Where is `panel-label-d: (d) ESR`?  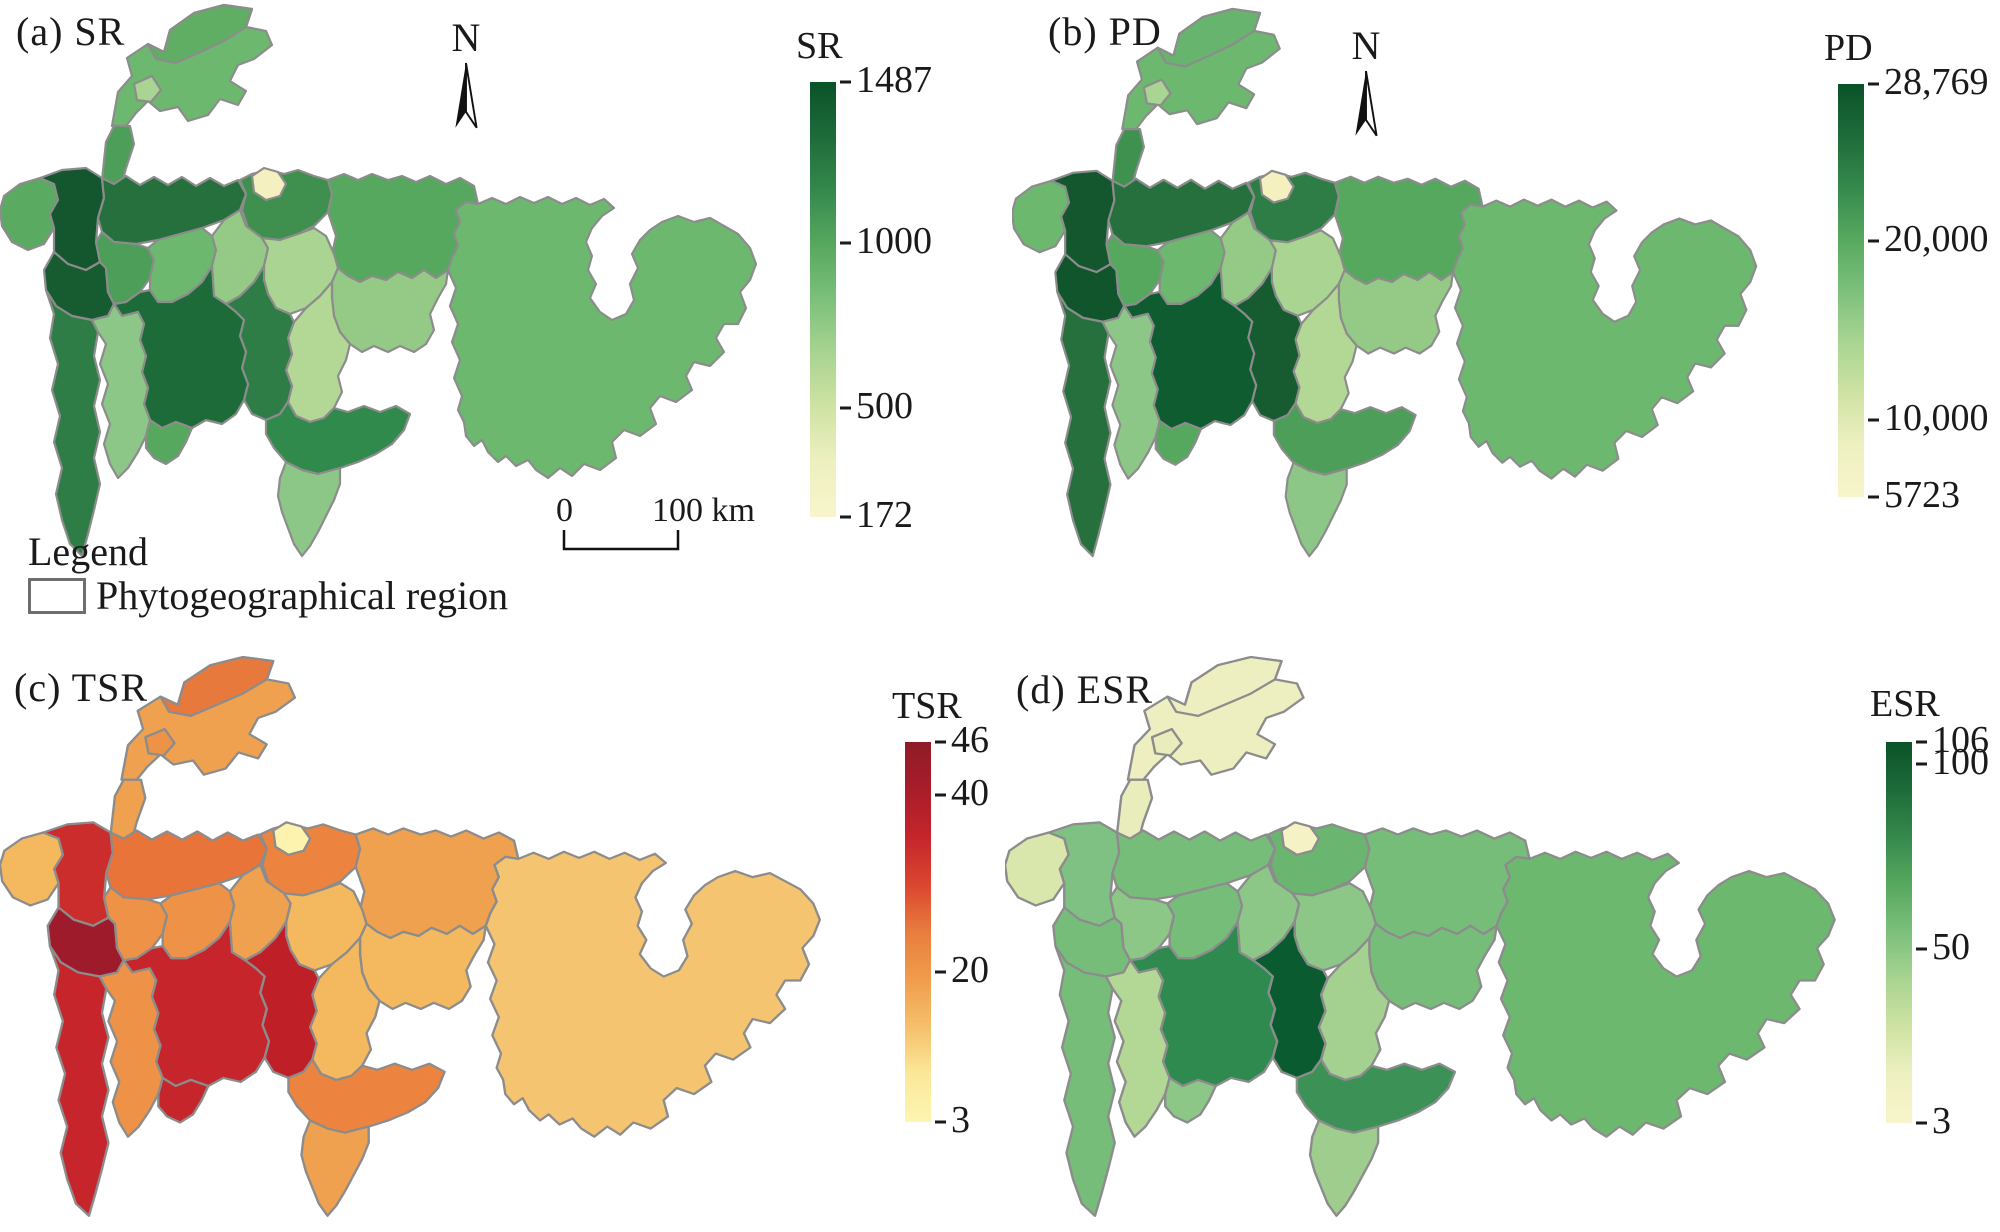
panel-label-d: (d) ESR is located at coordinates (1084, 689).